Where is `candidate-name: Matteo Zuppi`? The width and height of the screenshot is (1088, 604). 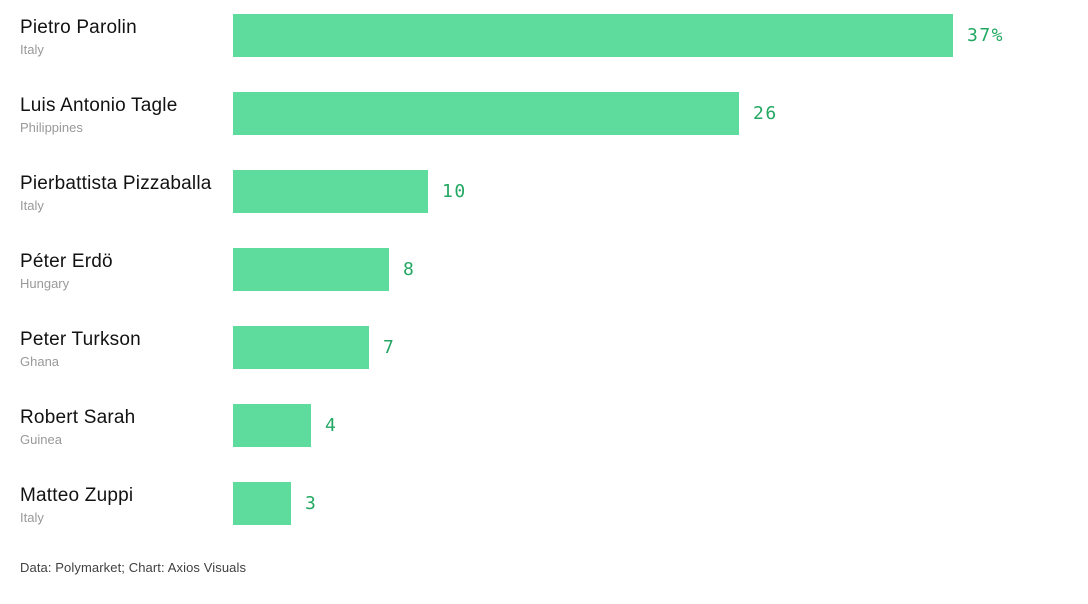
candidate-name: Matteo Zuppi is located at coordinates (77, 495).